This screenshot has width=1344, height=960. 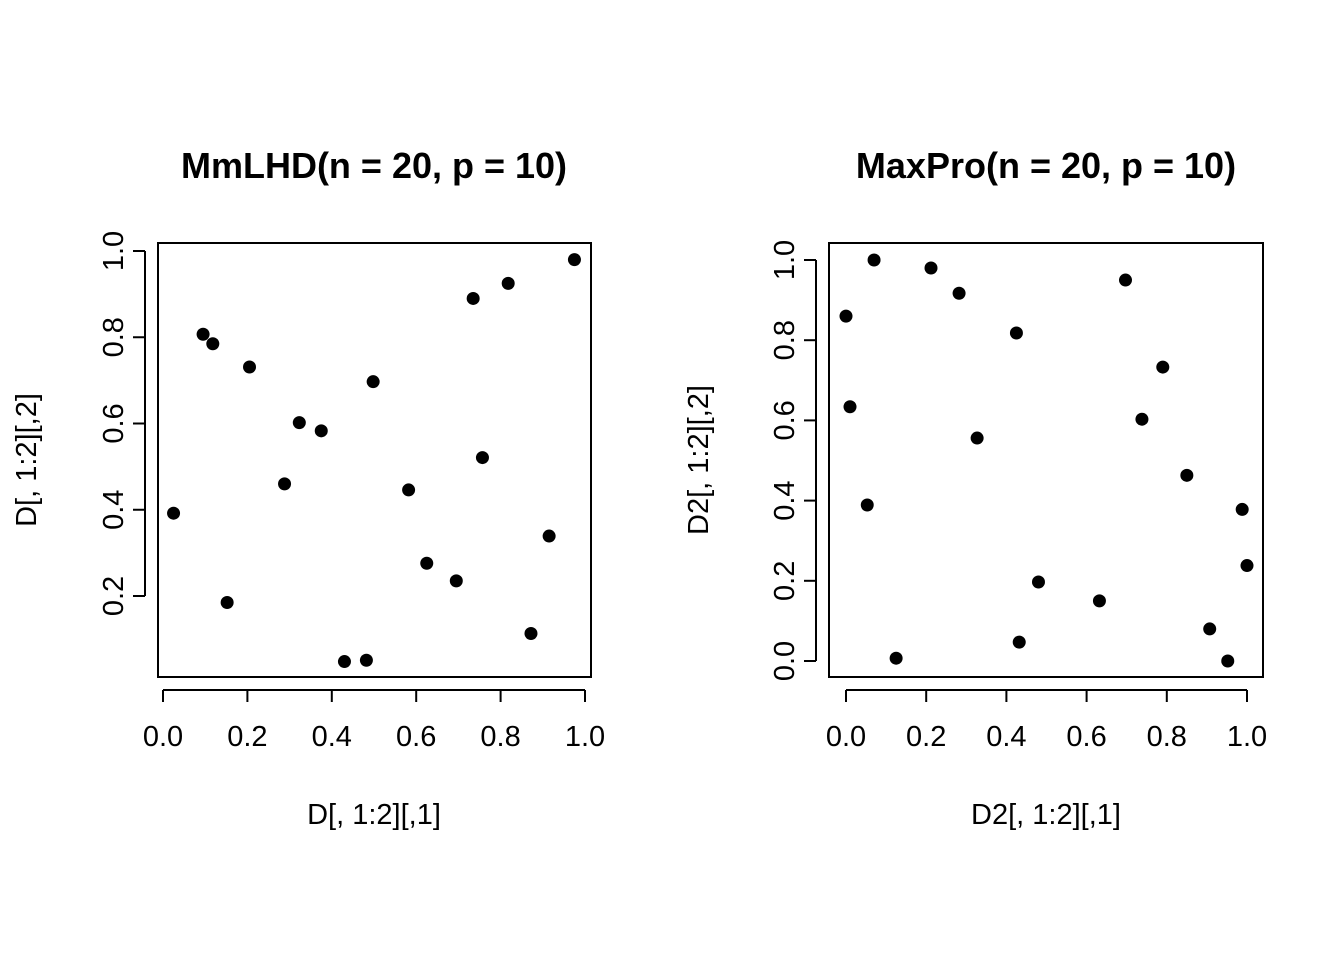 What do you see at coordinates (374, 165) in the screenshot?
I see `chart-title: MmLHD(n = 20, p = 10)` at bounding box center [374, 165].